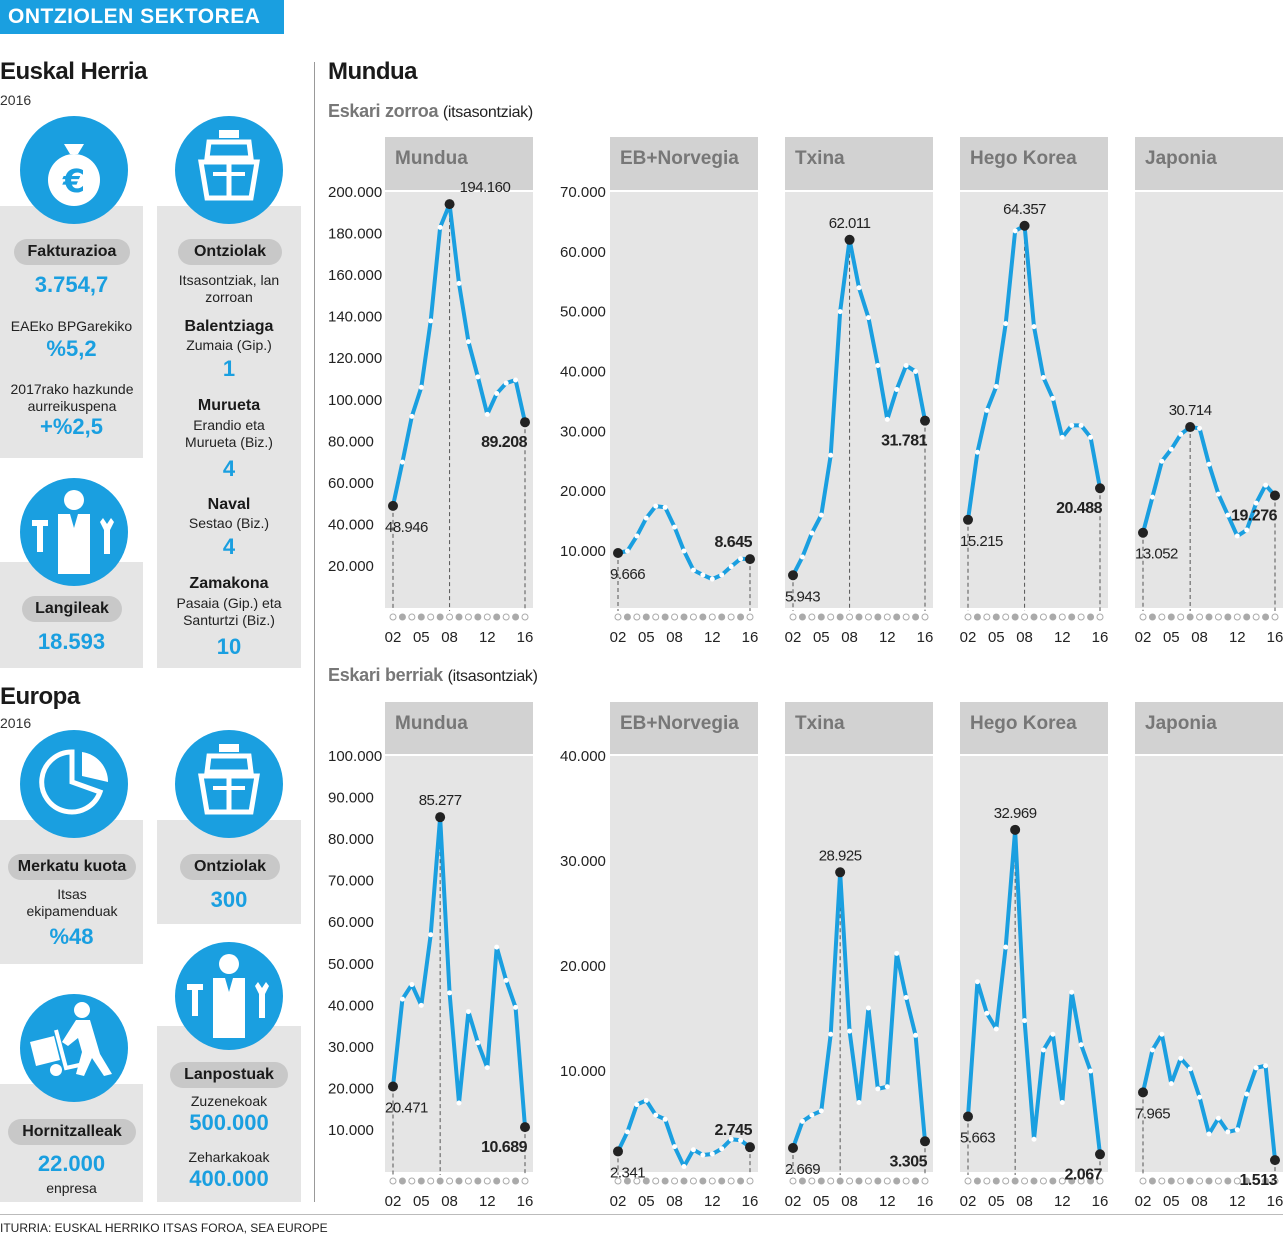 This screenshot has width=1283, height=1238. I want to click on start-value-label: 2.341, so click(627, 1172).